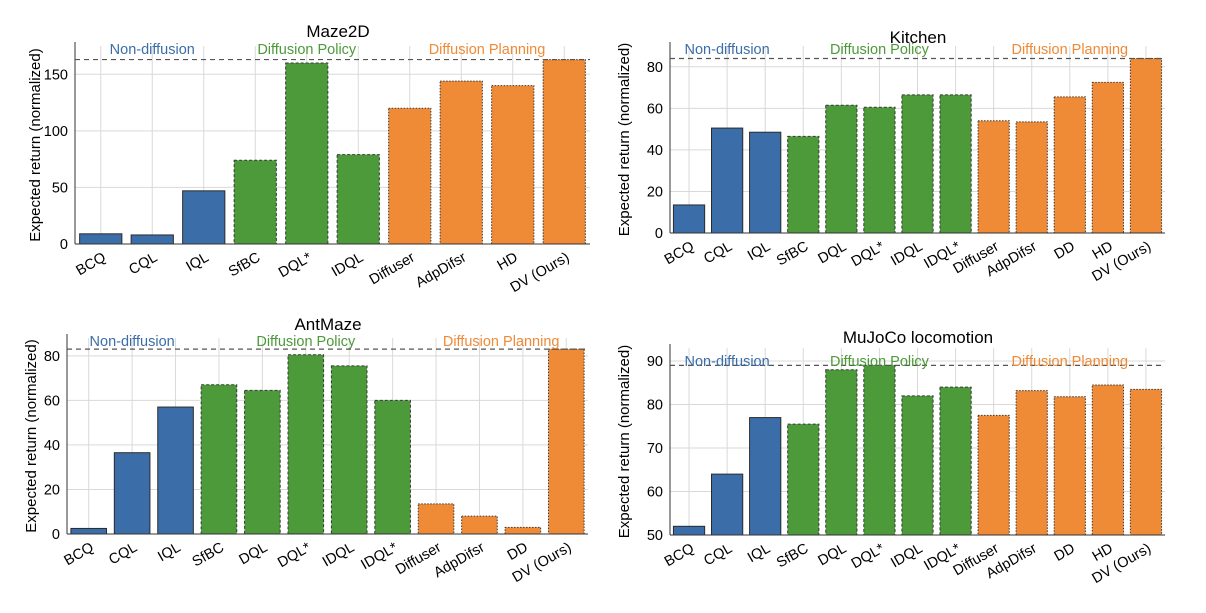 This screenshot has height=613, width=1206. What do you see at coordinates (655, 362) in the screenshot?
I see `y-tick-label: 90` at bounding box center [655, 362].